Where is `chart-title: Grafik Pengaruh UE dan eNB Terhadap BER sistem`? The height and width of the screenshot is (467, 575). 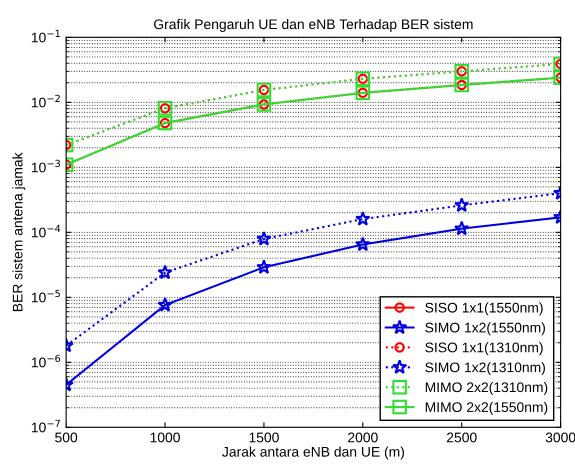 chart-title: Grafik Pengaruh UE dan eNB Terhadap BER sistem is located at coordinates (313, 25).